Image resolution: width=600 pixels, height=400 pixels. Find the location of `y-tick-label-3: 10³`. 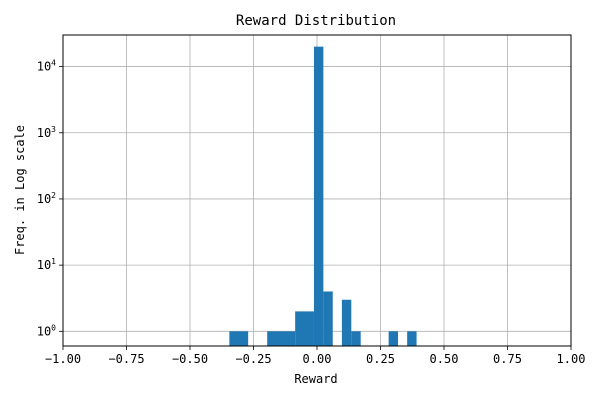

y-tick-label-3: 10³ is located at coordinates (46, 132).